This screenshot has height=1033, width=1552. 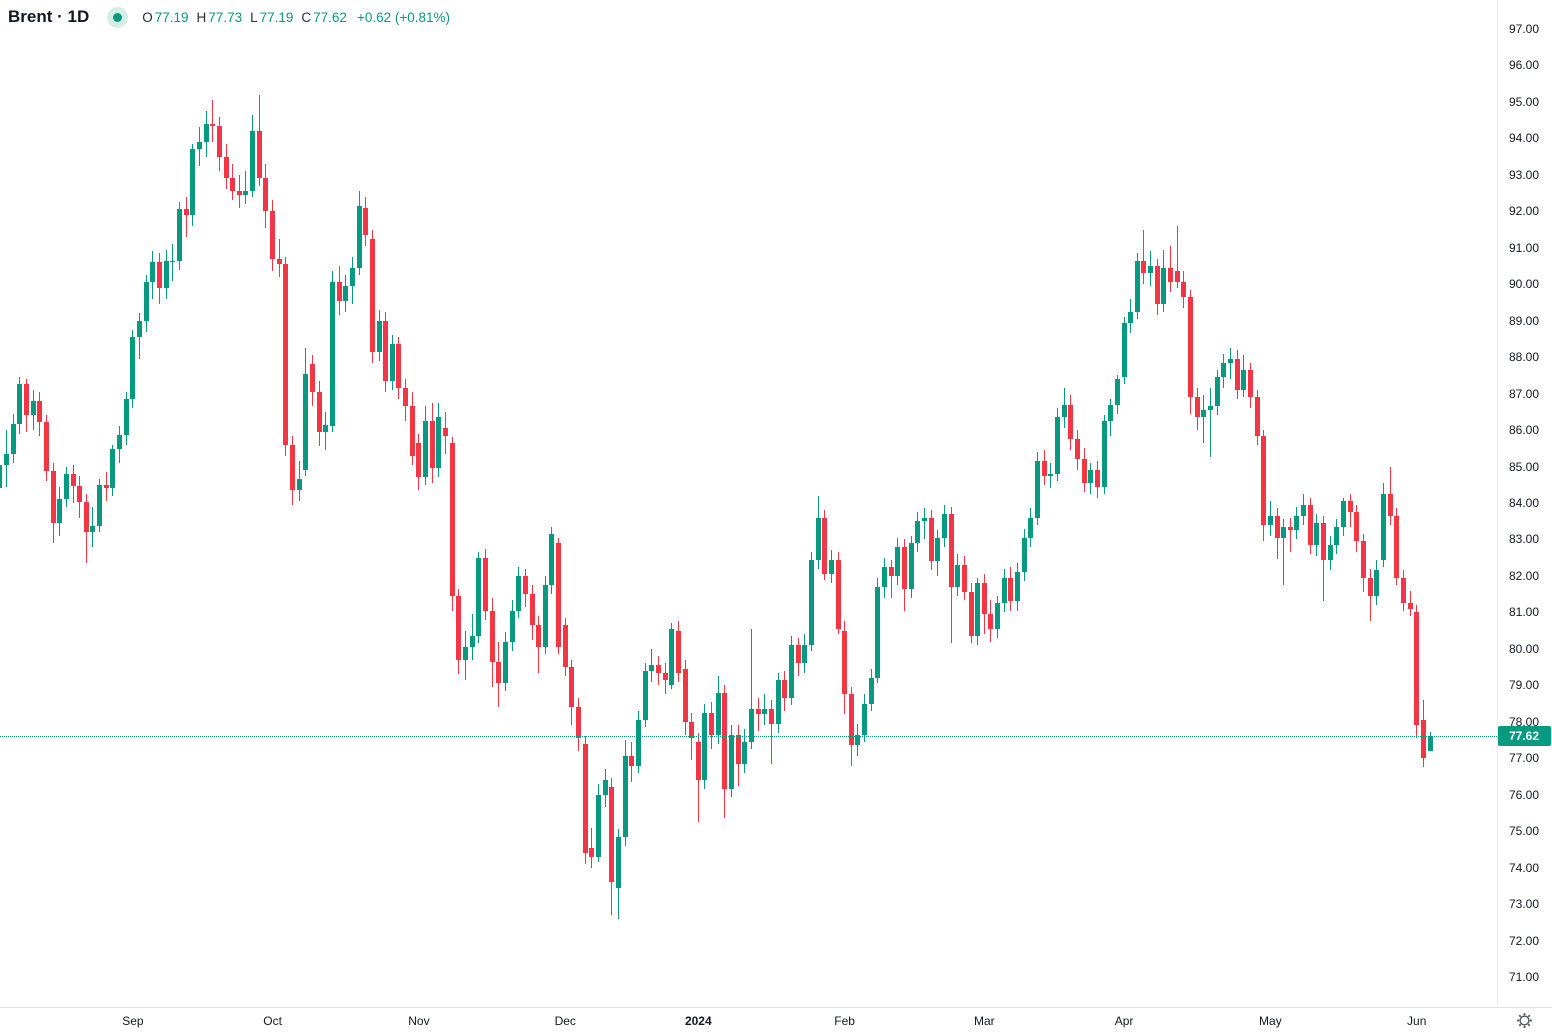 I want to click on current-price-badge: 77.62, so click(x=1524, y=736).